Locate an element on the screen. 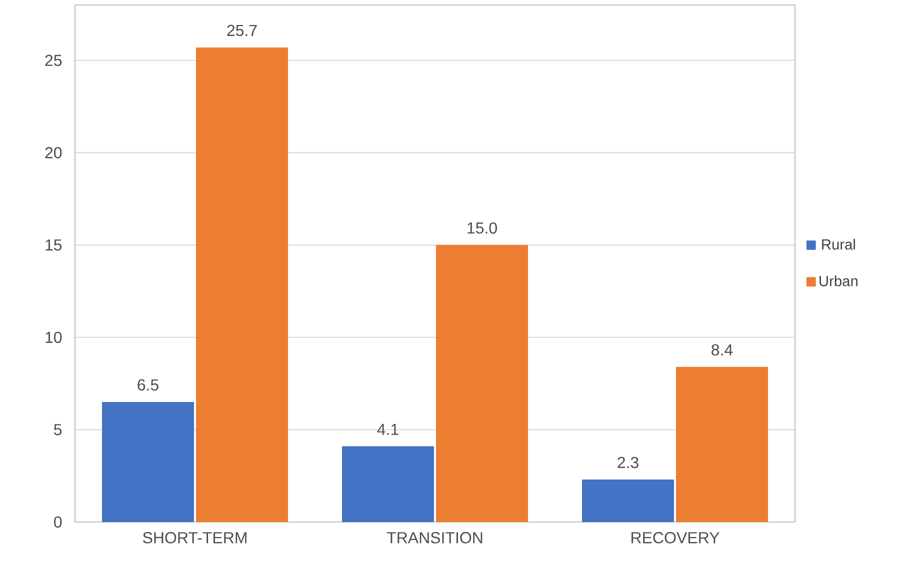 The image size is (917, 576). data-label: 25.7 is located at coordinates (242, 30).